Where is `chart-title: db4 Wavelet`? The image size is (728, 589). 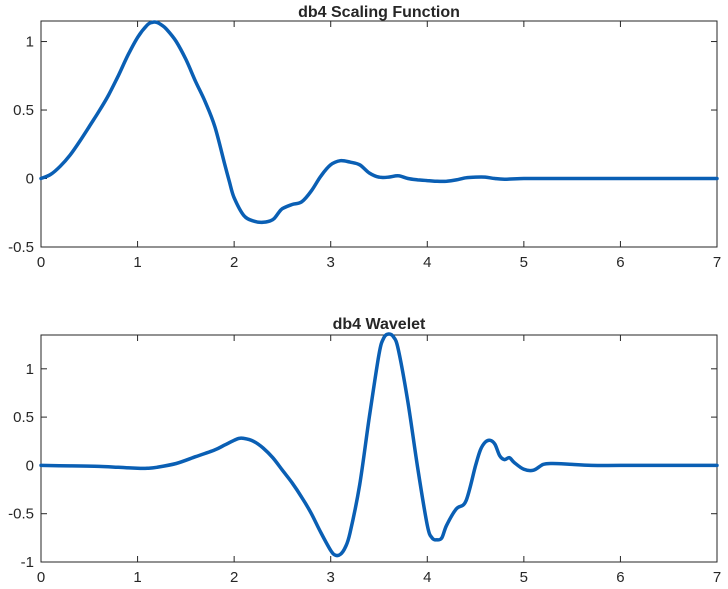 chart-title: db4 Wavelet is located at coordinates (379, 324).